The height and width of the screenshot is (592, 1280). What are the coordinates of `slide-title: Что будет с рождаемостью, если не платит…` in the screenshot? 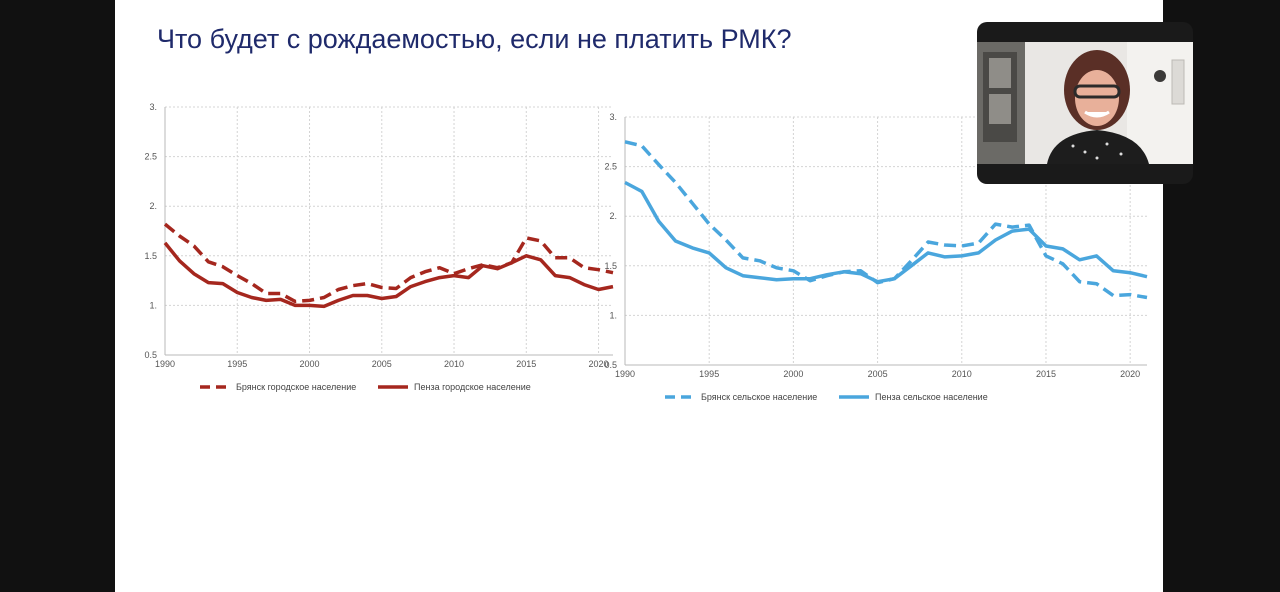 It's located at (474, 39).